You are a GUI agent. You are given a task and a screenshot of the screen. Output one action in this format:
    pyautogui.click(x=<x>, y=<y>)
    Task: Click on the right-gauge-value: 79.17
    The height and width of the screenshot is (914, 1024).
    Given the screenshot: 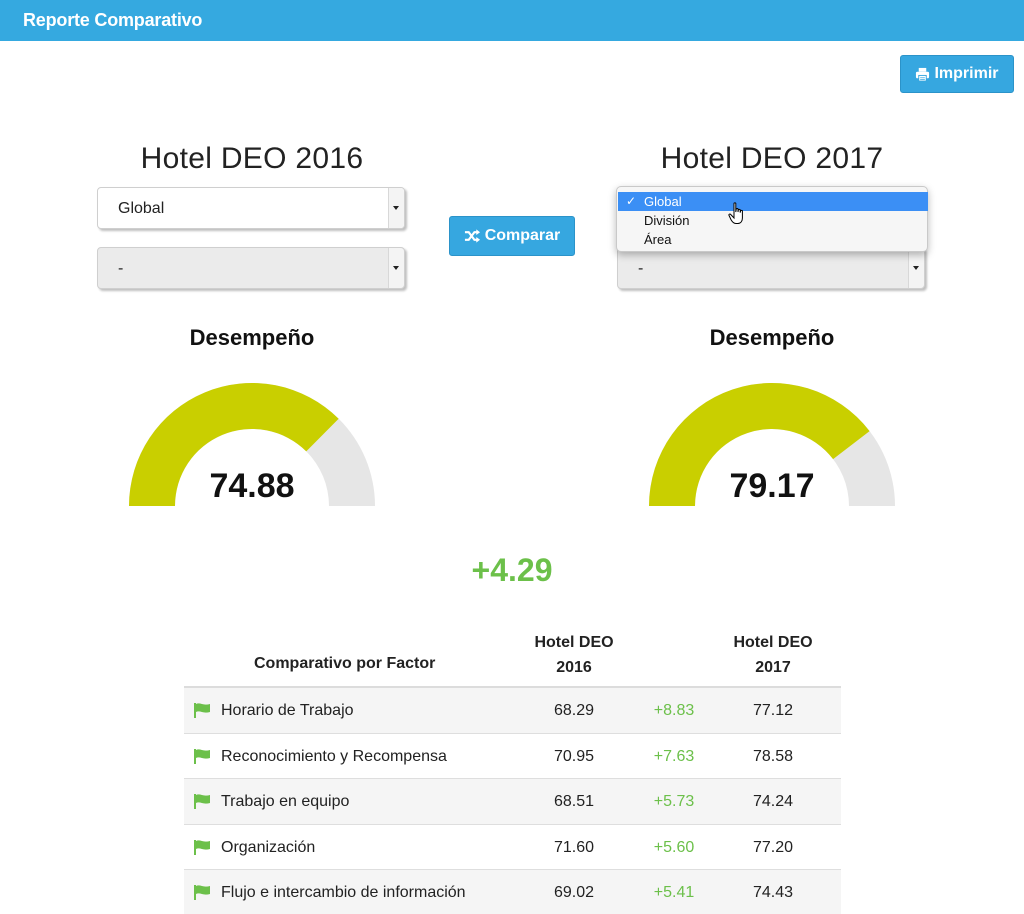 What is the action you would take?
    pyautogui.click(x=772, y=486)
    